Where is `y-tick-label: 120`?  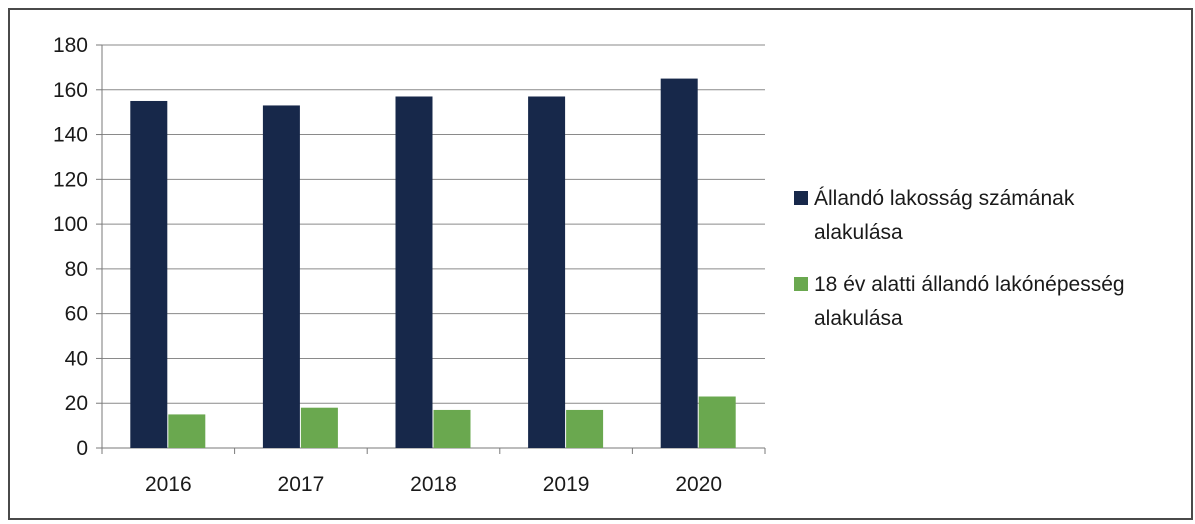 y-tick-label: 120 is located at coordinates (70, 179).